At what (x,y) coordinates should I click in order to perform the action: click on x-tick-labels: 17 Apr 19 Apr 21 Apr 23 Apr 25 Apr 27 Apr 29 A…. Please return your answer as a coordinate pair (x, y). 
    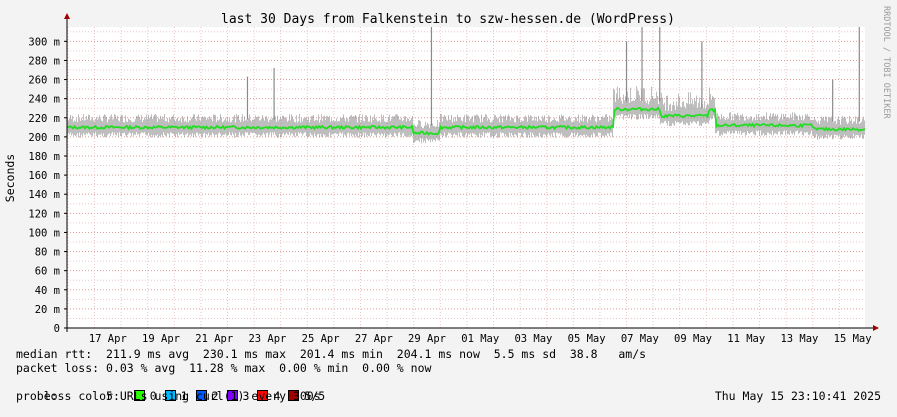
    Looking at the image, I should click on (480, 339).